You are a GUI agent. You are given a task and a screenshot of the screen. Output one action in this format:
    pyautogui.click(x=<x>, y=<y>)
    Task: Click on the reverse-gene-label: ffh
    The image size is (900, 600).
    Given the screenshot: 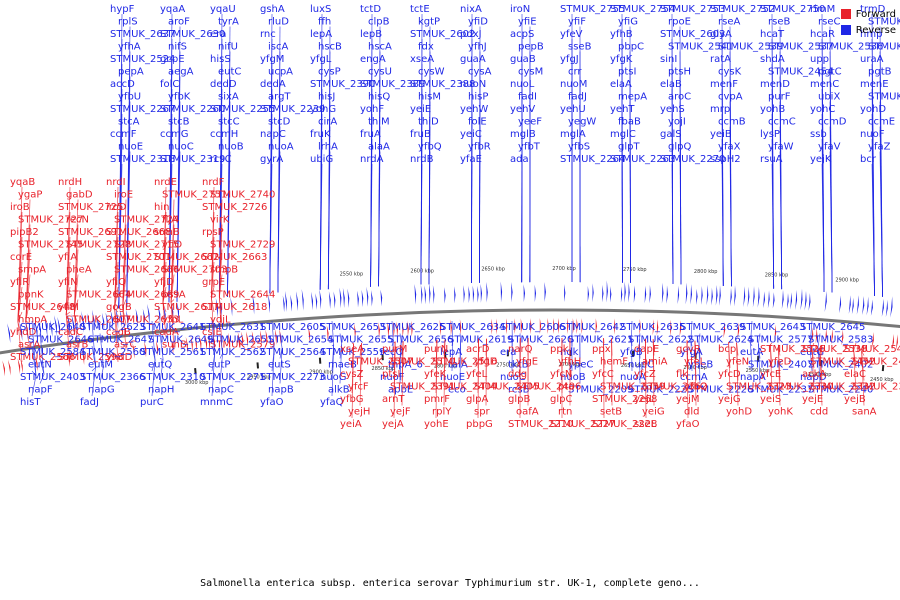 What is the action you would take?
    pyautogui.click(x=324, y=22)
    